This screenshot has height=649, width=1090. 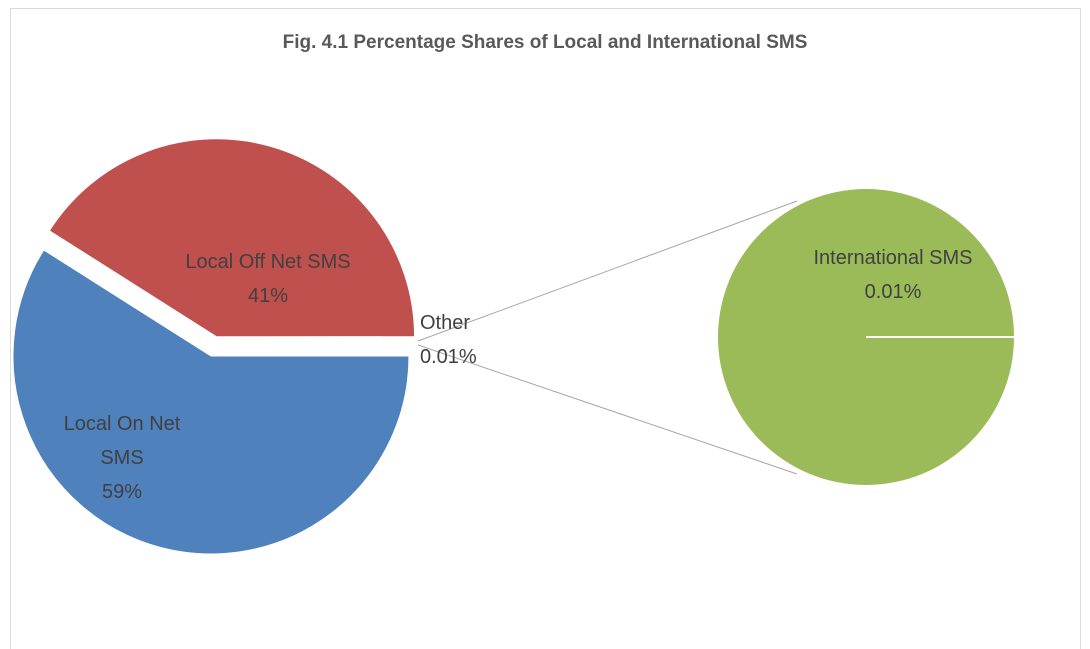 What do you see at coordinates (232, 238) in the screenshot?
I see `pie-slice` at bounding box center [232, 238].